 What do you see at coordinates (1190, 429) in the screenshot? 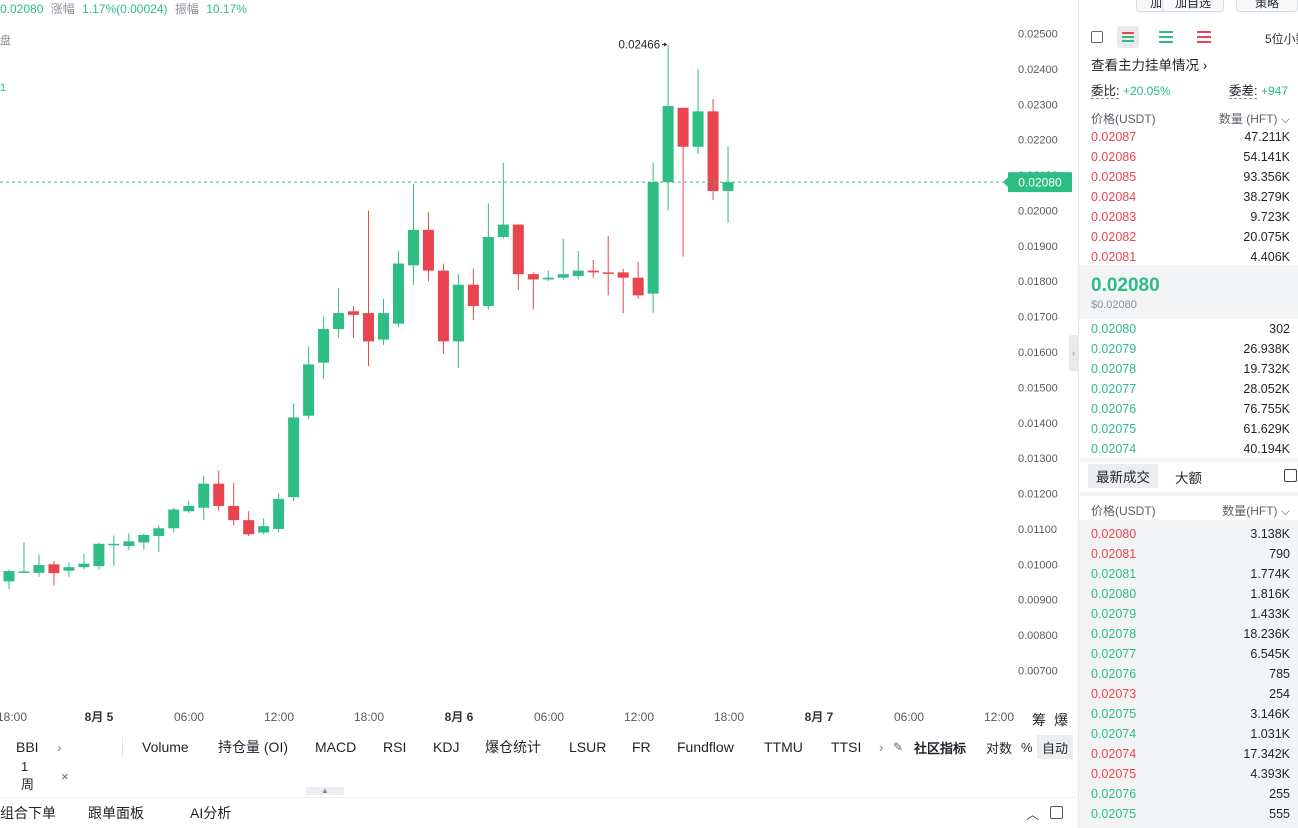
I see `bid-row: 0.02075 61.629K` at bounding box center [1190, 429].